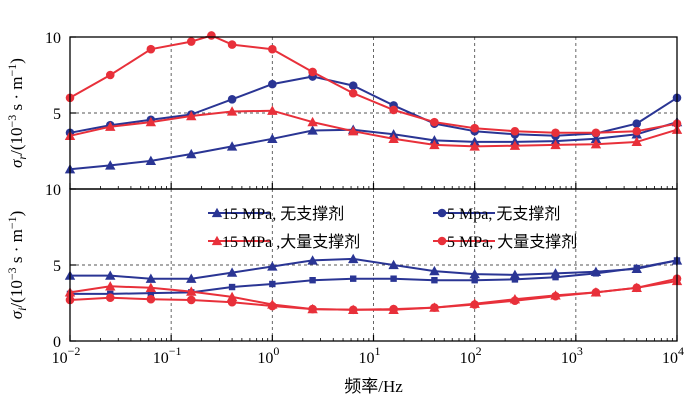  What do you see at coordinates (503, 214) in the screenshot?
I see `legend-label-1: 5 Mpa, 无支撑剂` at bounding box center [503, 214].